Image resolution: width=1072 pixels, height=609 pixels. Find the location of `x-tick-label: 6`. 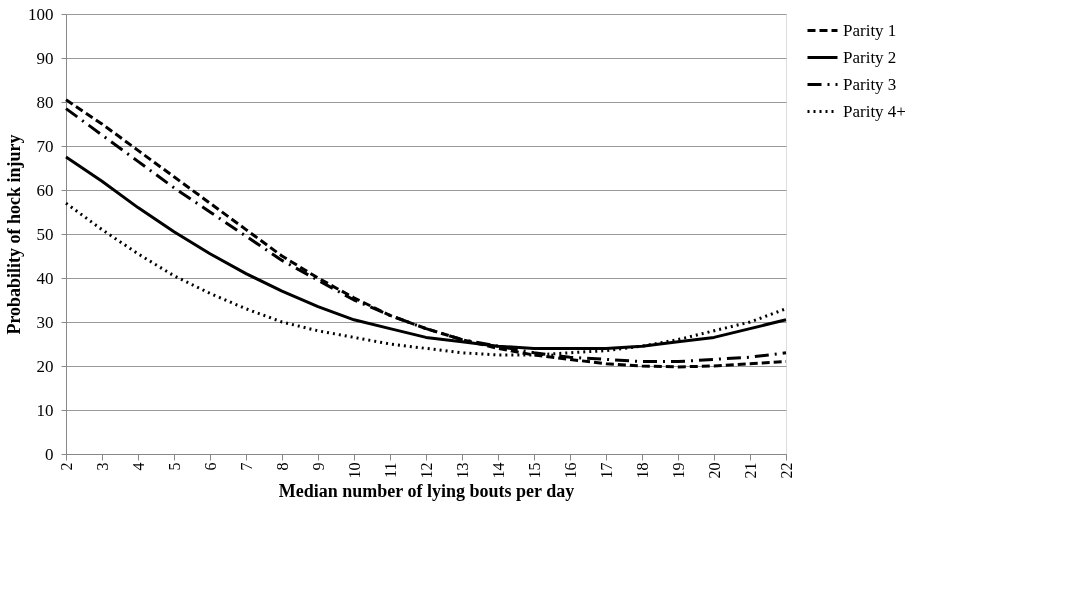

x-tick-label: 6 is located at coordinates (210, 466).